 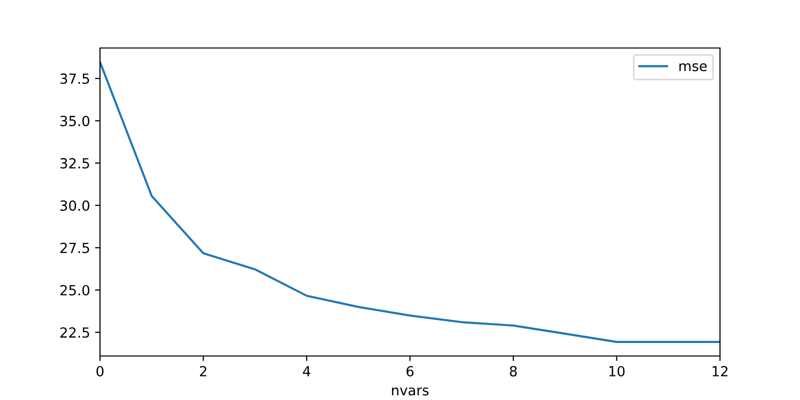 What do you see at coordinates (410, 371) in the screenshot?
I see `x-tick-label: 6` at bounding box center [410, 371].